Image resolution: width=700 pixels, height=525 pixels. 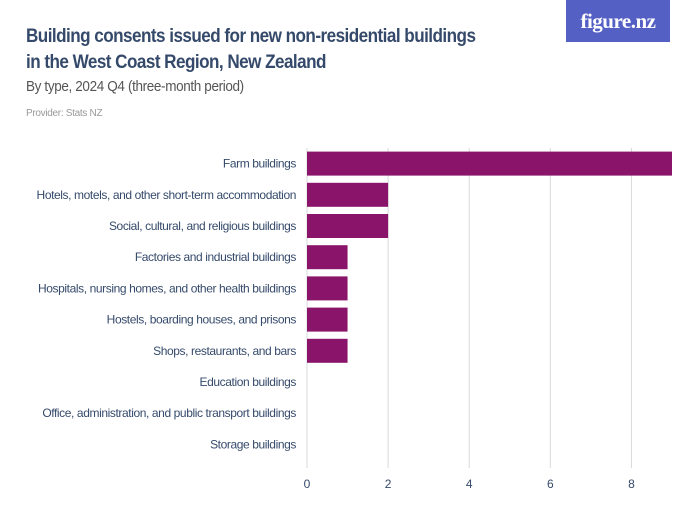 I want to click on chart-subtitle: By type, 2024 Q4 (three-month period), so click(x=135, y=86).